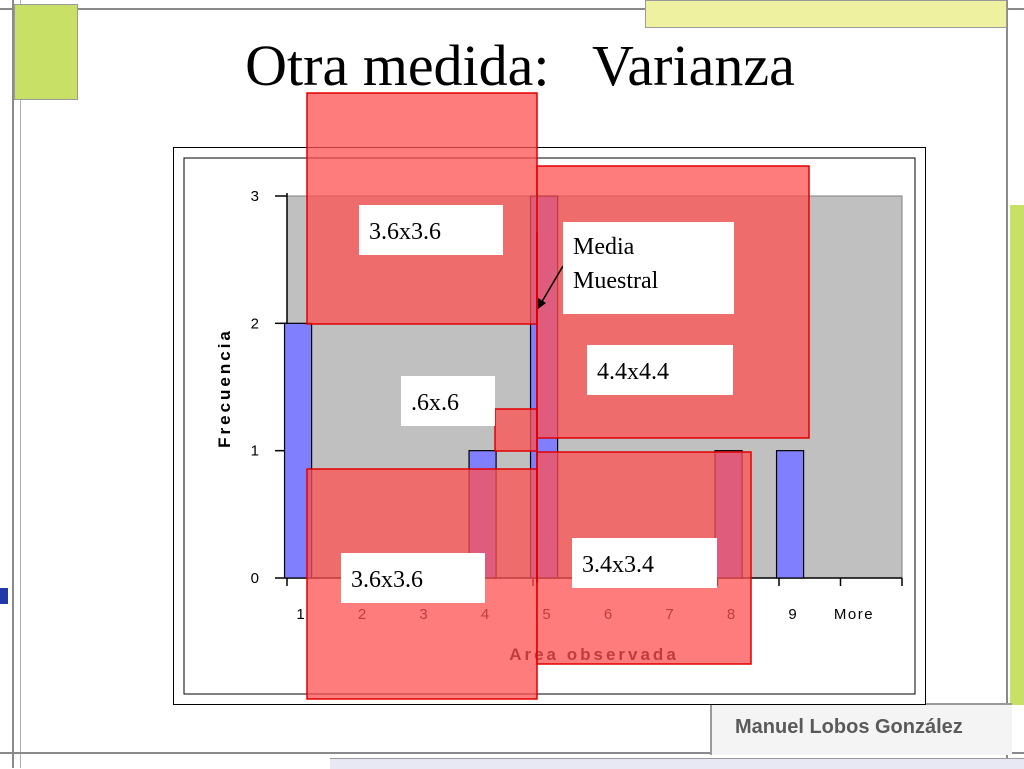 Image resolution: width=1024 pixels, height=769 pixels. What do you see at coordinates (13, 384) in the screenshot?
I see `slide-border-left` at bounding box center [13, 384].